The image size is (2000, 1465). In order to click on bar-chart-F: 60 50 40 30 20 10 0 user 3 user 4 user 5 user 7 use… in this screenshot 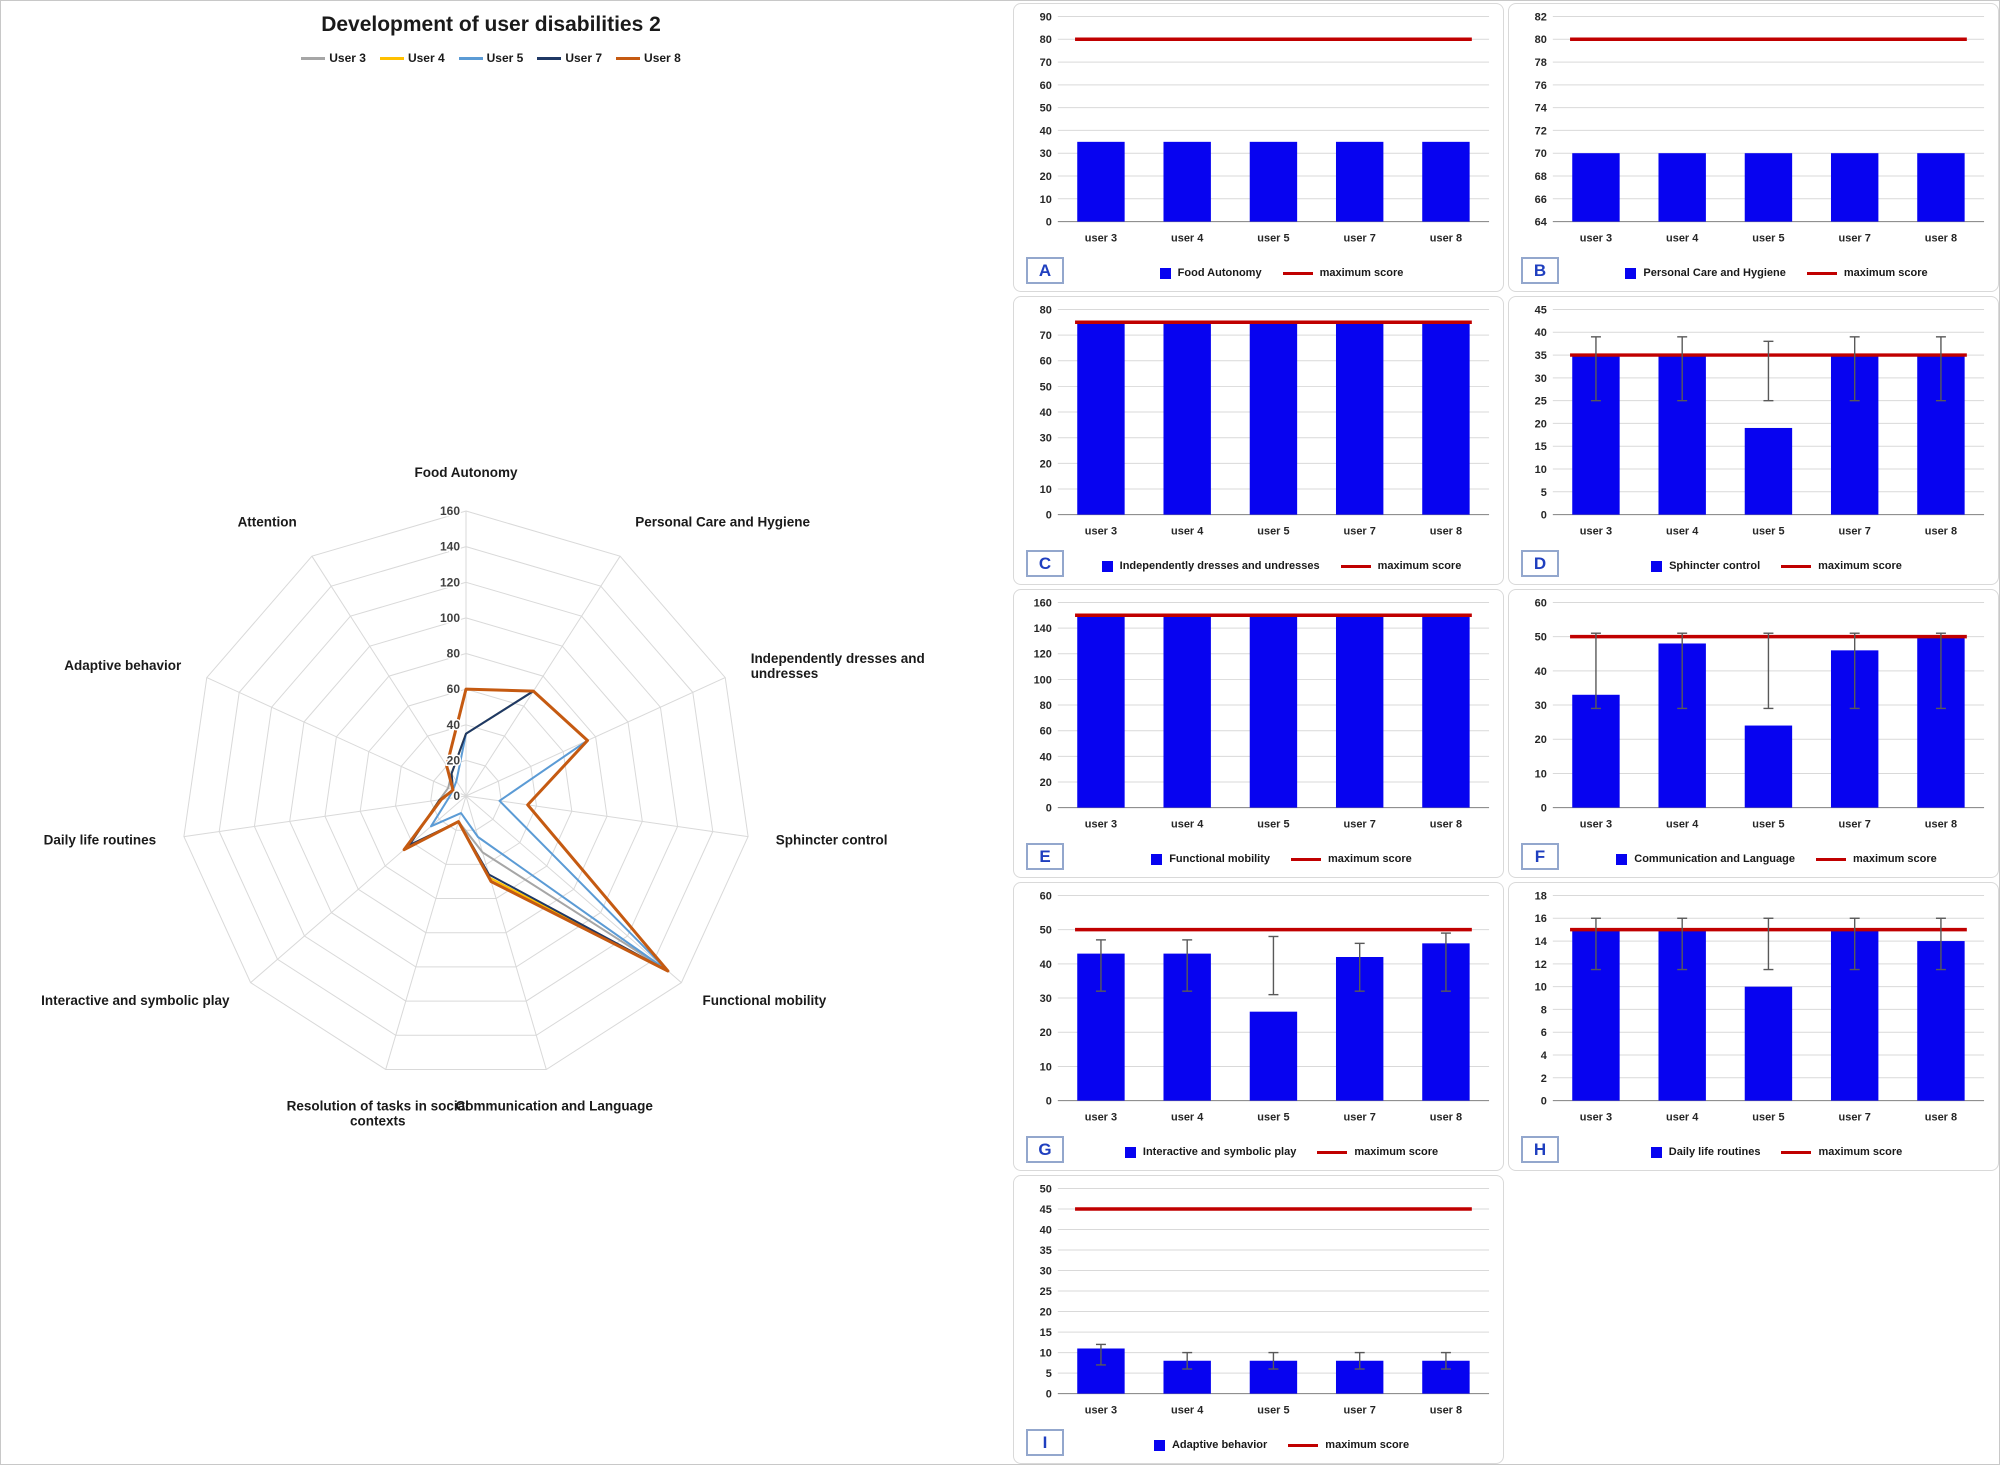, I will do `click(1760, 714)`.